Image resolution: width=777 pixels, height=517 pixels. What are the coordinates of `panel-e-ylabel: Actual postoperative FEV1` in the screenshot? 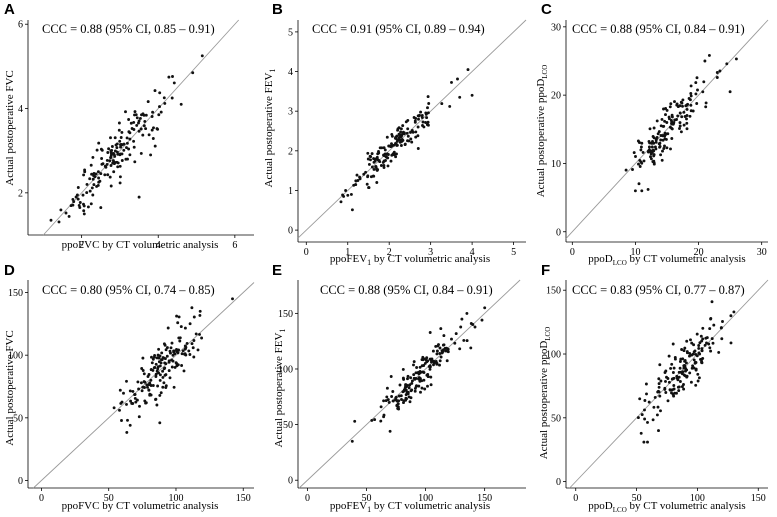 It's located at (280, 388).